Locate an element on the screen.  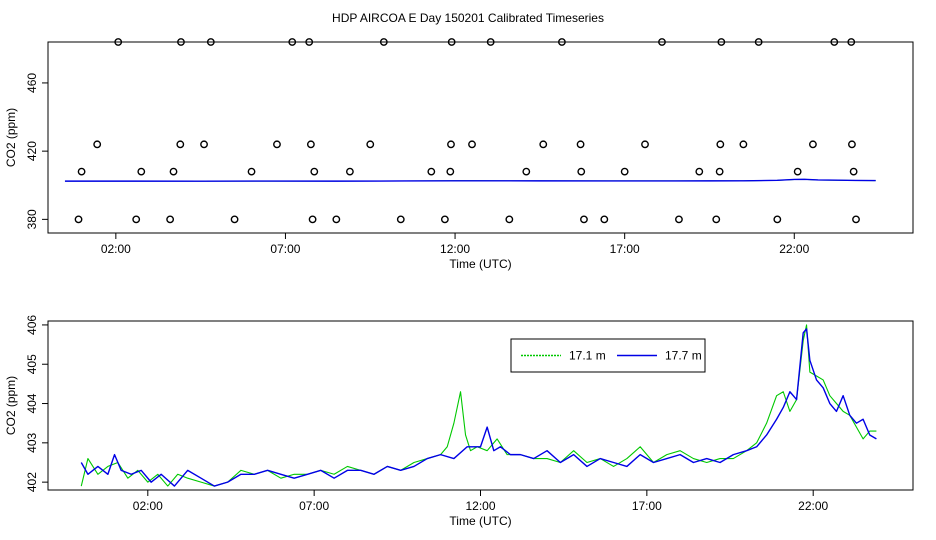
panel-1-y-axis-label: CO2 (ppm) is located at coordinates (11, 137).